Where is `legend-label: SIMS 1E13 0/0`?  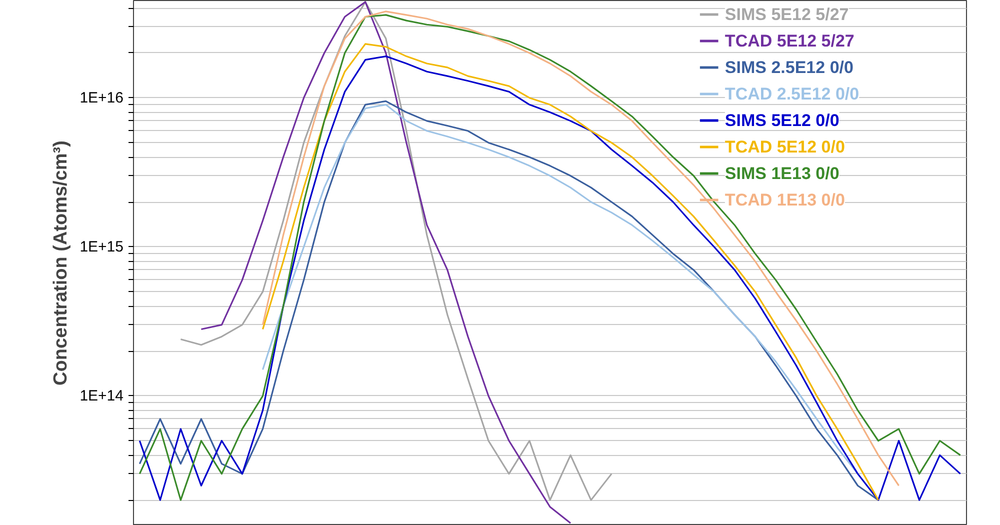
legend-label: SIMS 1E13 0/0 is located at coordinates (782, 173).